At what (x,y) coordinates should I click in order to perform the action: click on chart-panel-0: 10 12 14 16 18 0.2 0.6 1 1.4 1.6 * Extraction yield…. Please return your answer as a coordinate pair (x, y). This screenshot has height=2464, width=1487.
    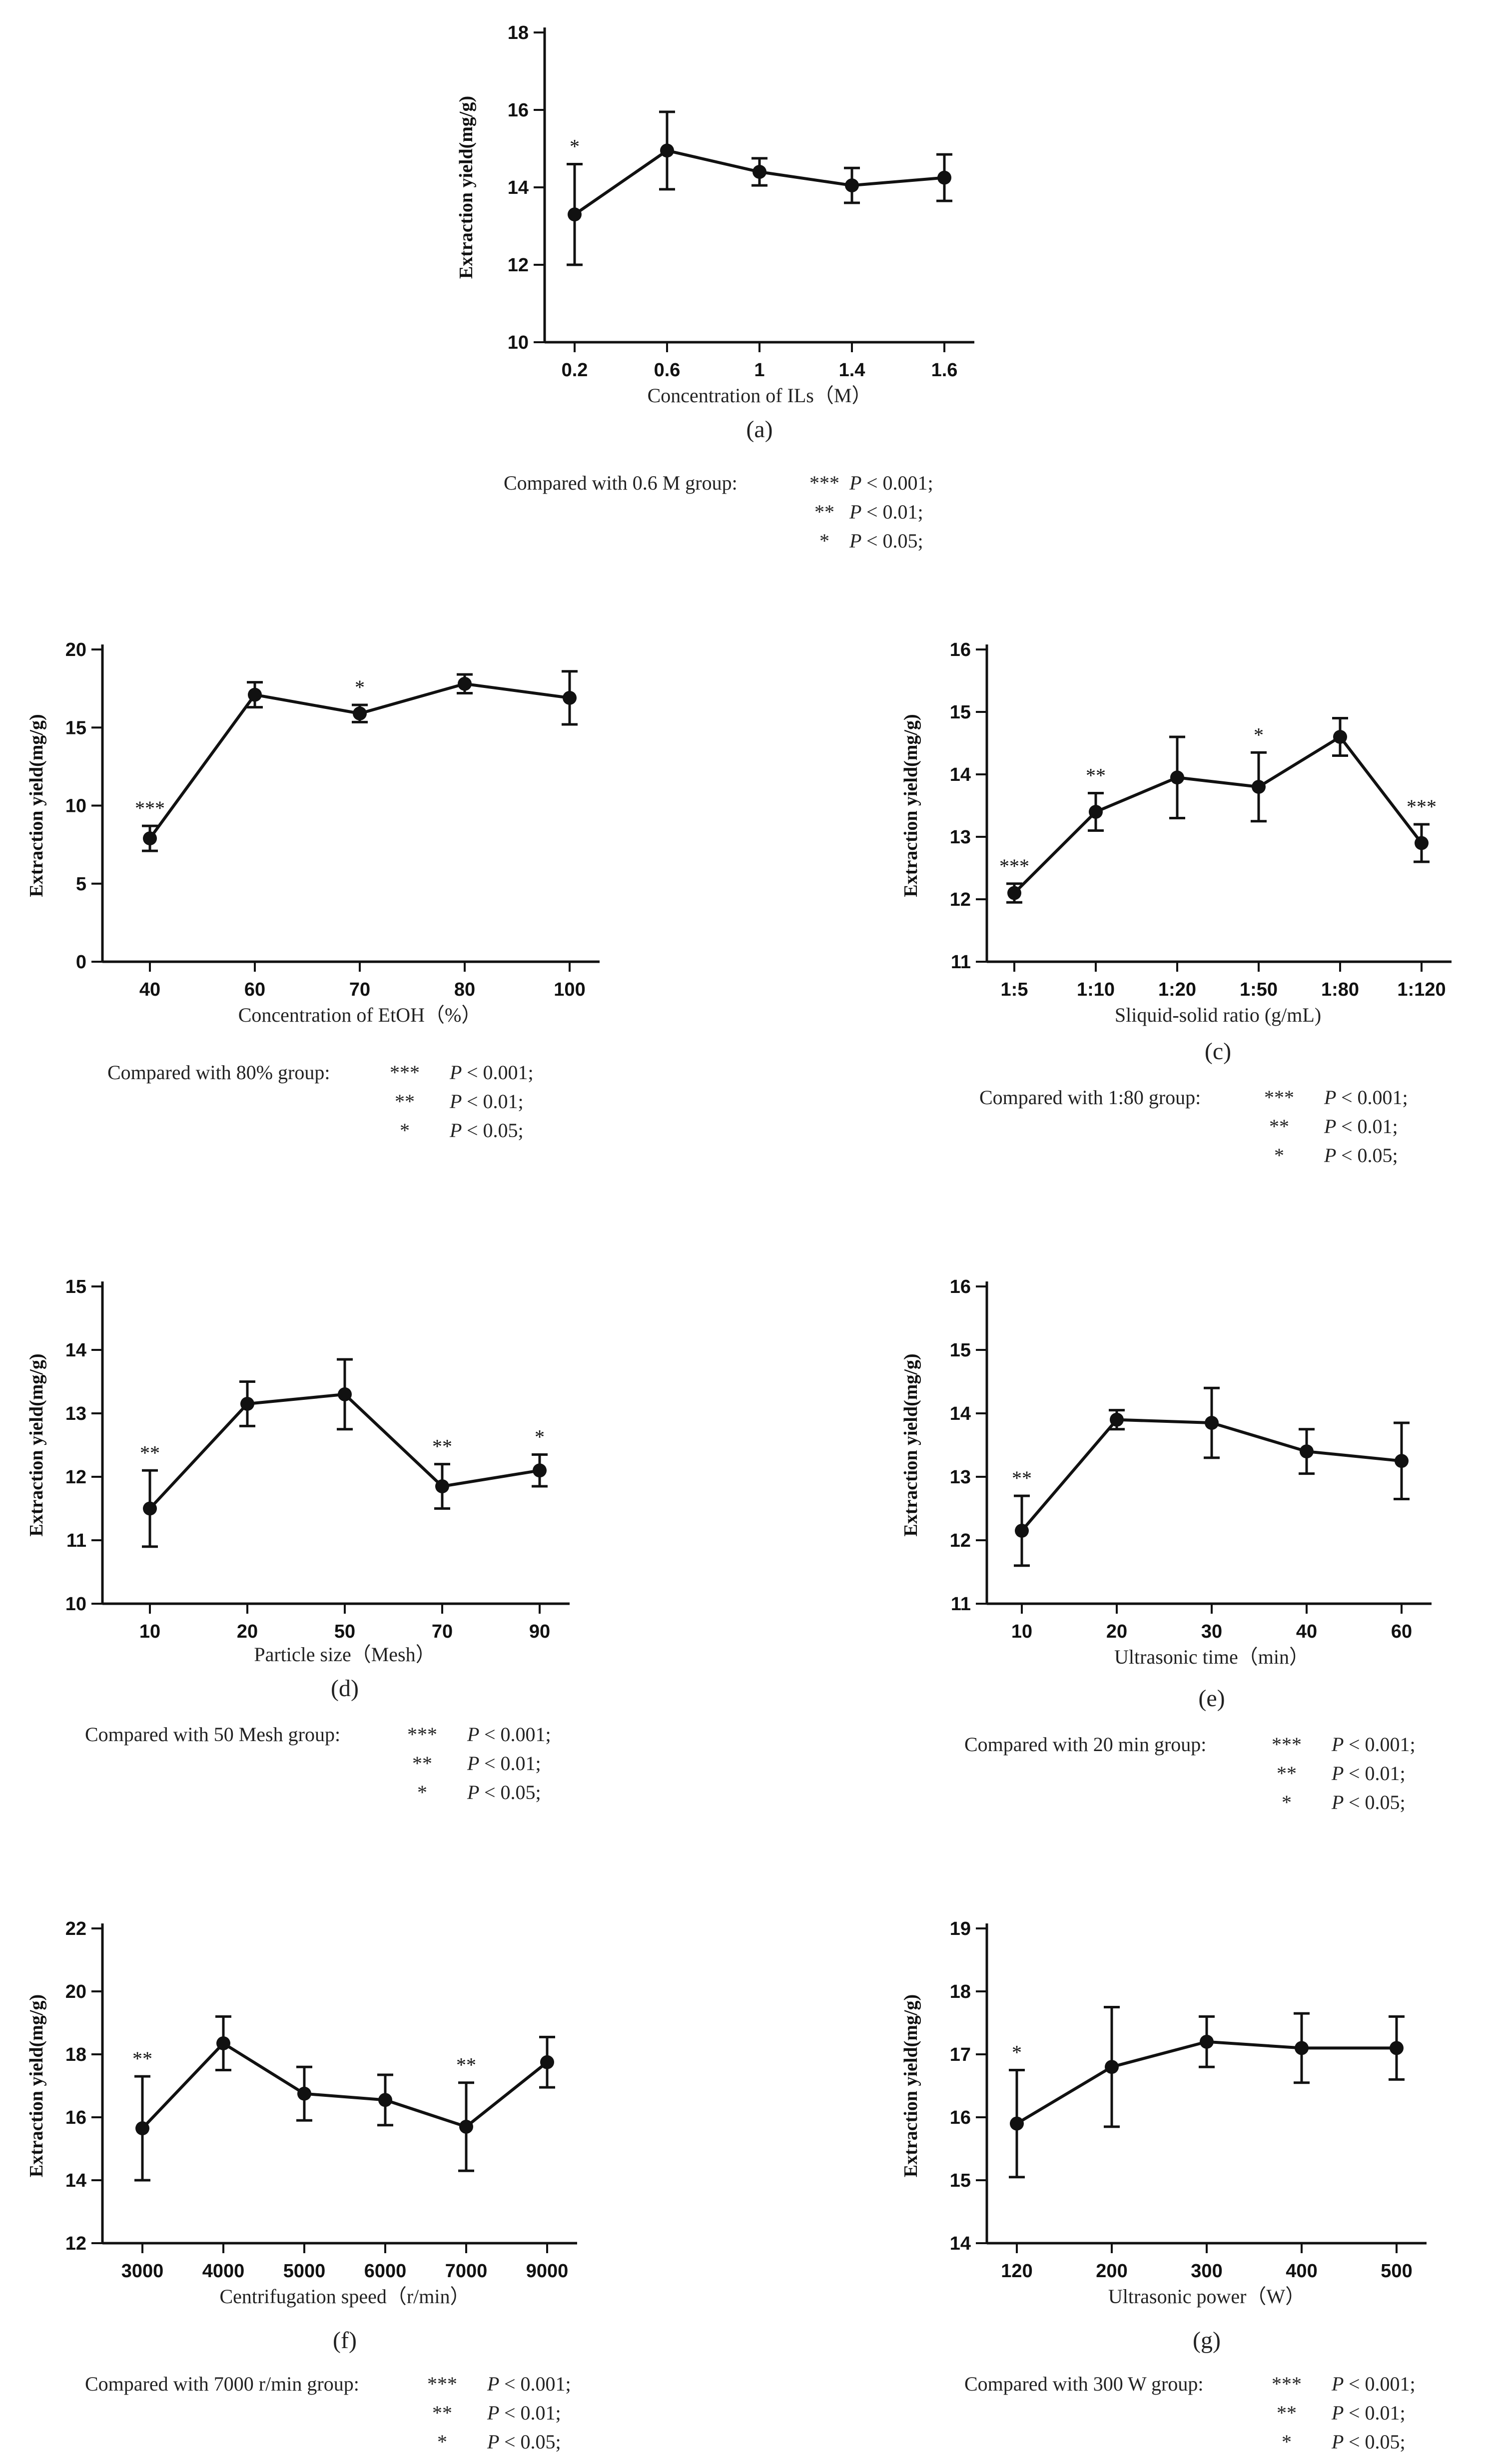
    Looking at the image, I should click on (715, 287).